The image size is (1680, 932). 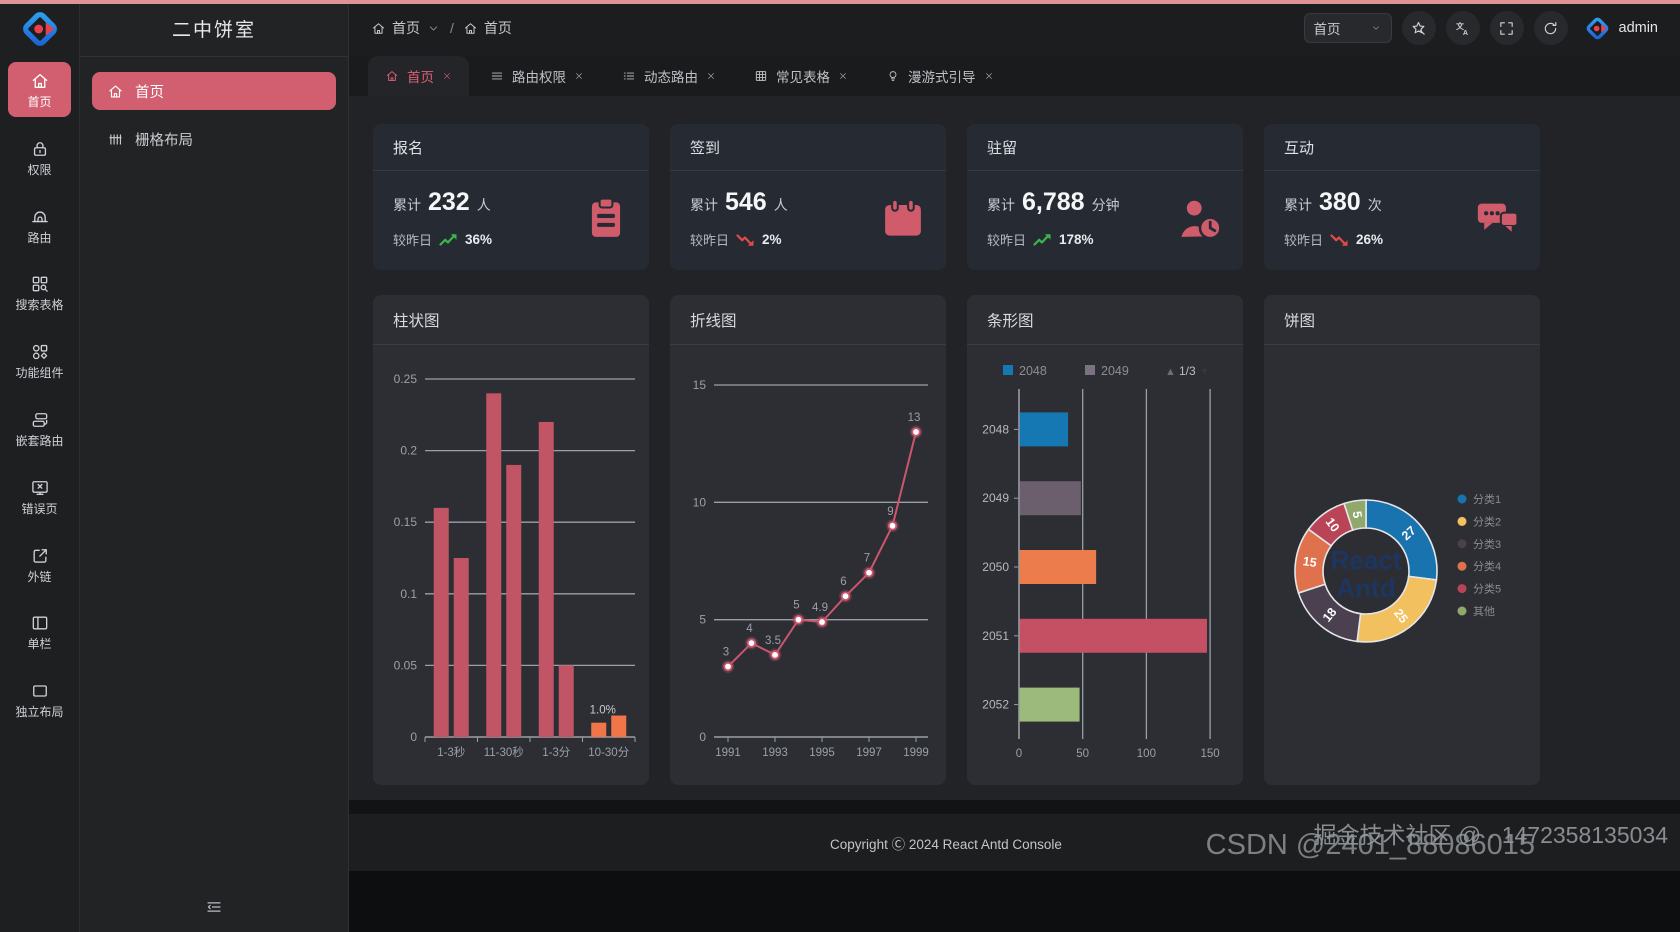 I want to click on rail-item-label: 外链, so click(x=39, y=576).